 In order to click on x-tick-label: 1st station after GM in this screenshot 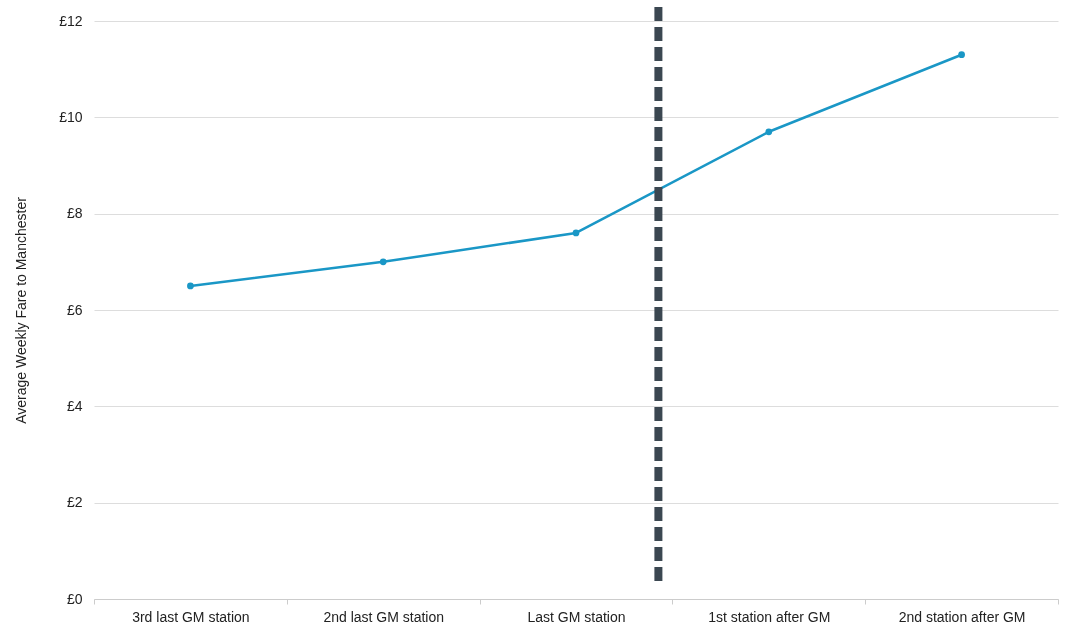, I will do `click(769, 616)`.